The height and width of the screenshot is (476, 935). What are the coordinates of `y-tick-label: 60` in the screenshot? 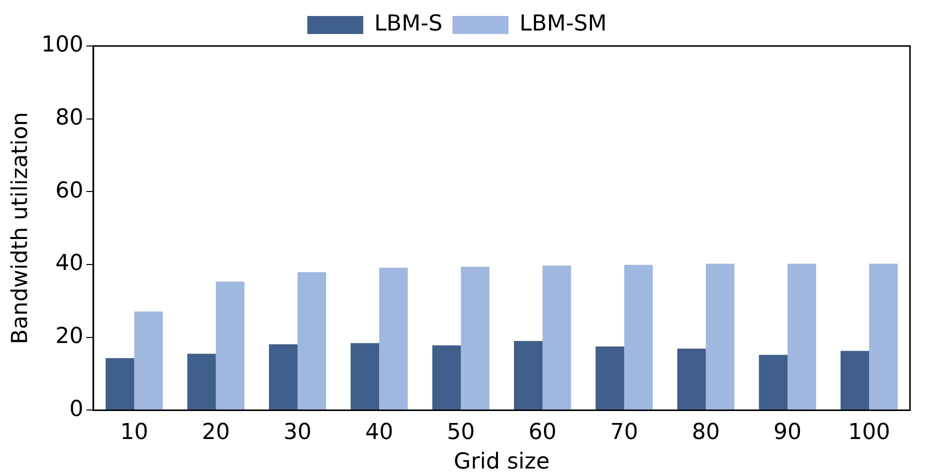 It's located at (69, 191).